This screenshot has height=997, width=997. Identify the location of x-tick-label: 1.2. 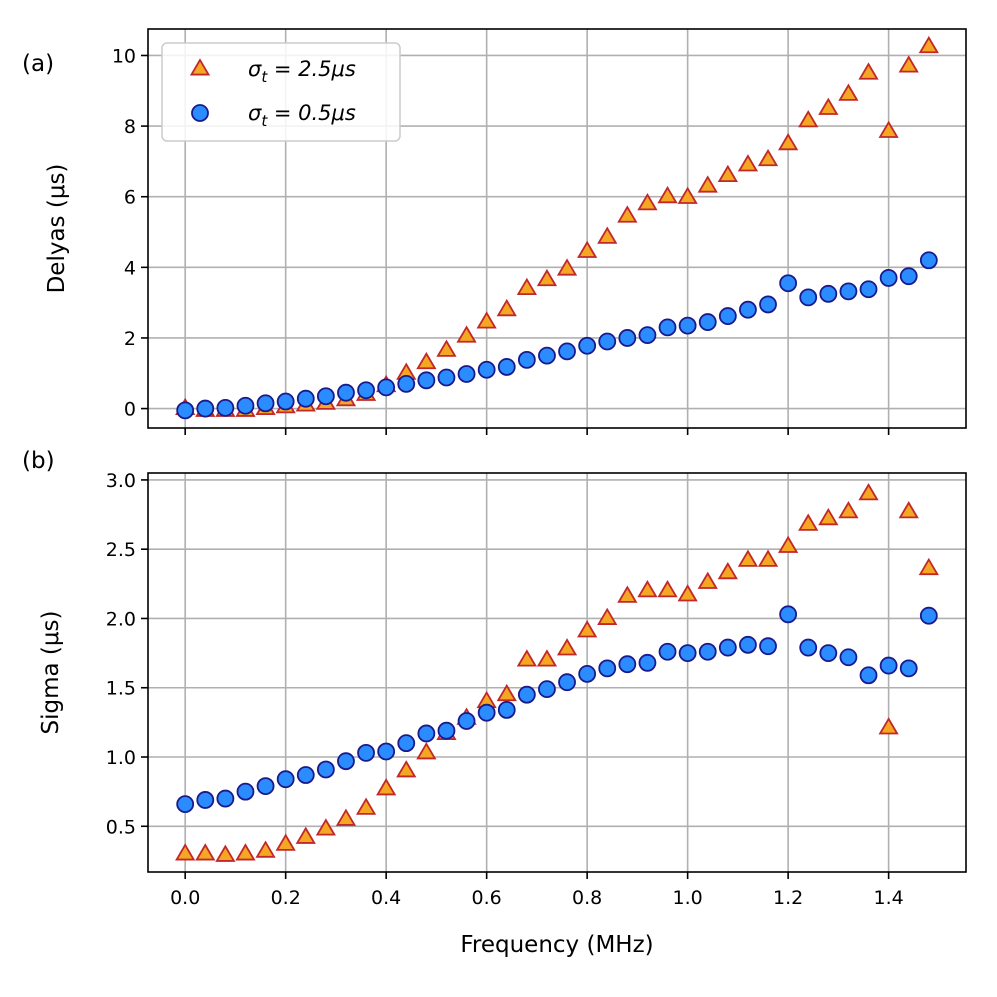
(788, 898).